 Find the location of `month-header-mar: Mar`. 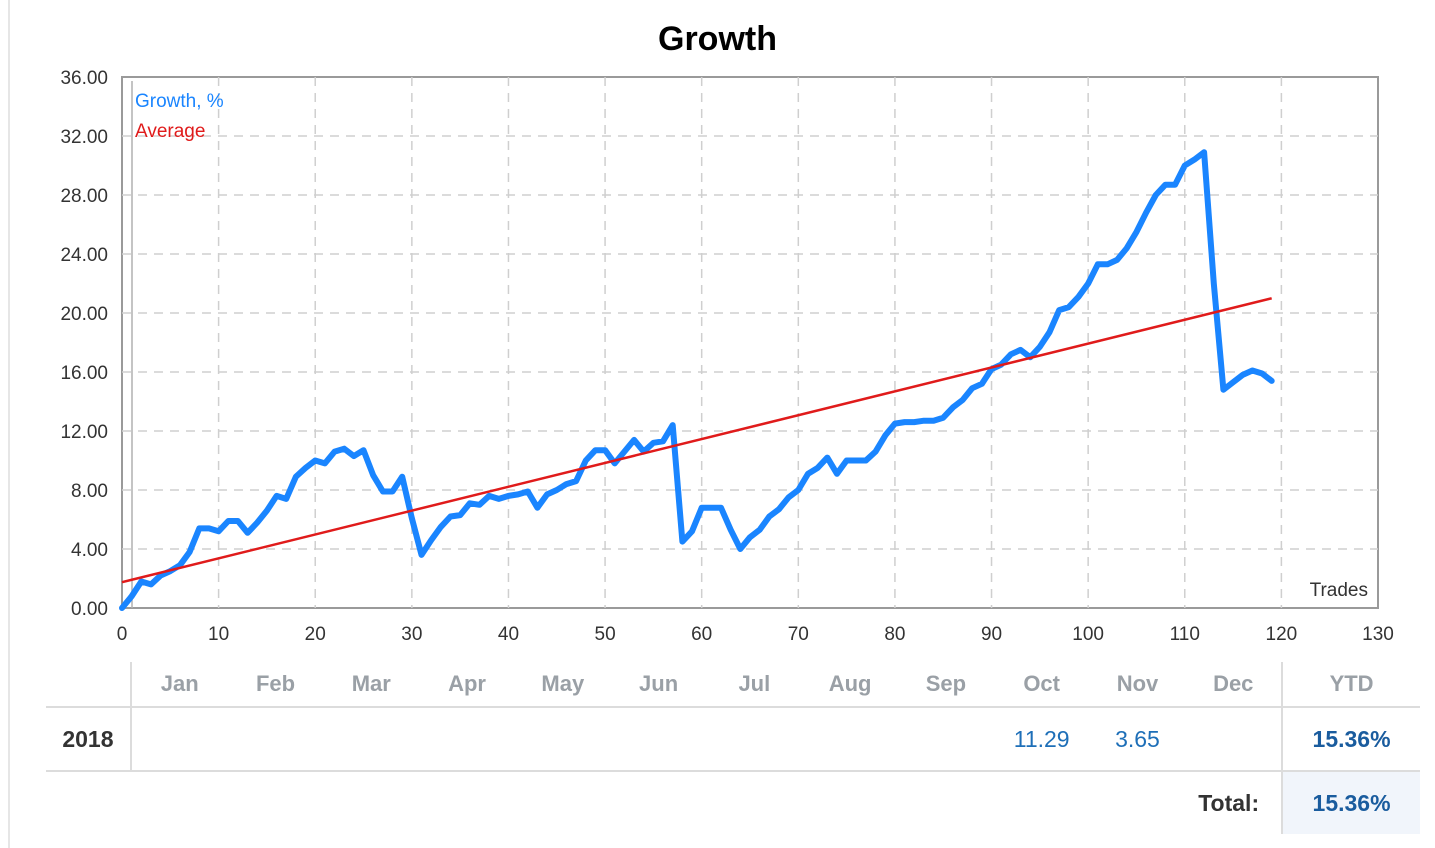

month-header-mar: Mar is located at coordinates (371, 683).